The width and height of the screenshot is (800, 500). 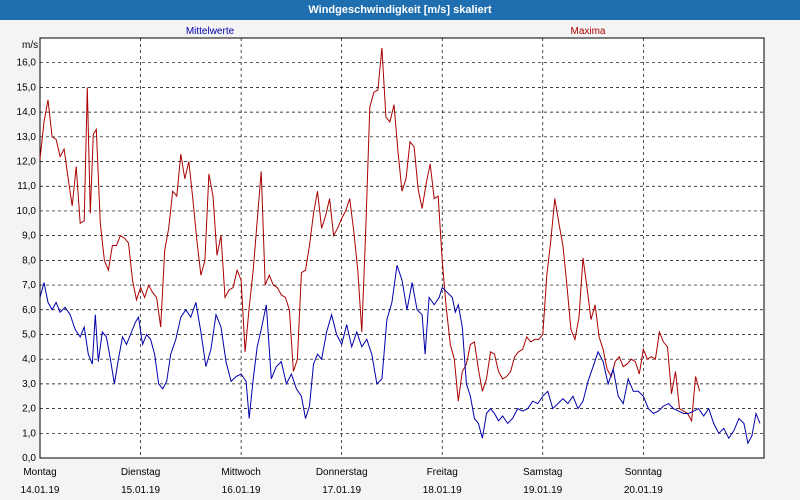 I want to click on x-tick-date: 20.01.19, so click(x=643, y=490).